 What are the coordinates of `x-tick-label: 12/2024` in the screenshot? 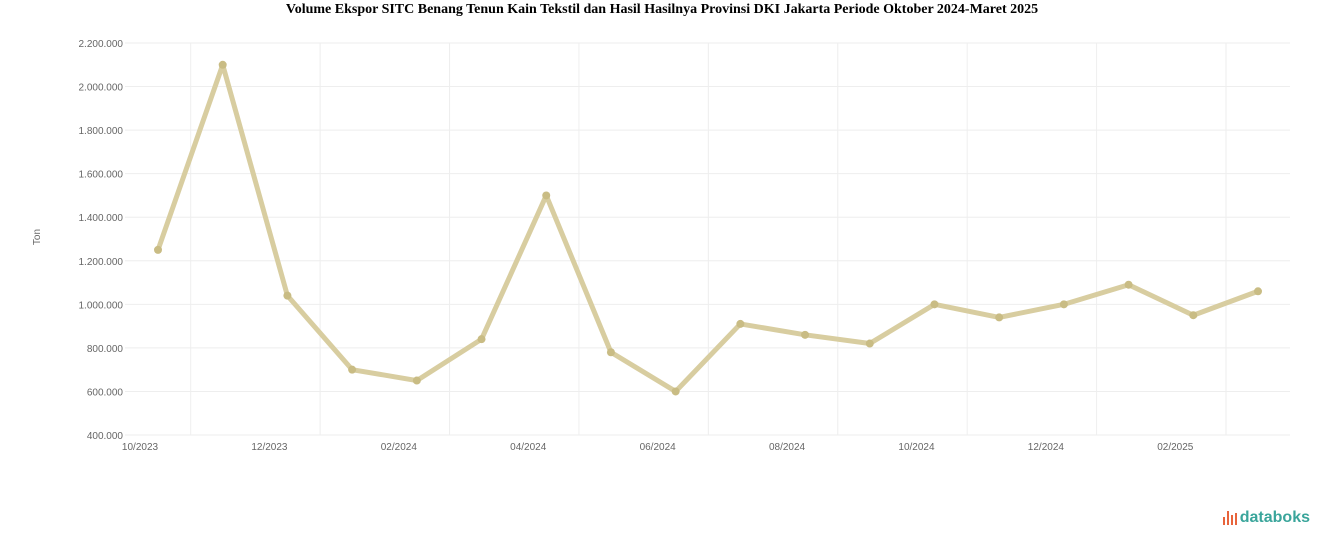 It's located at (1046, 447).